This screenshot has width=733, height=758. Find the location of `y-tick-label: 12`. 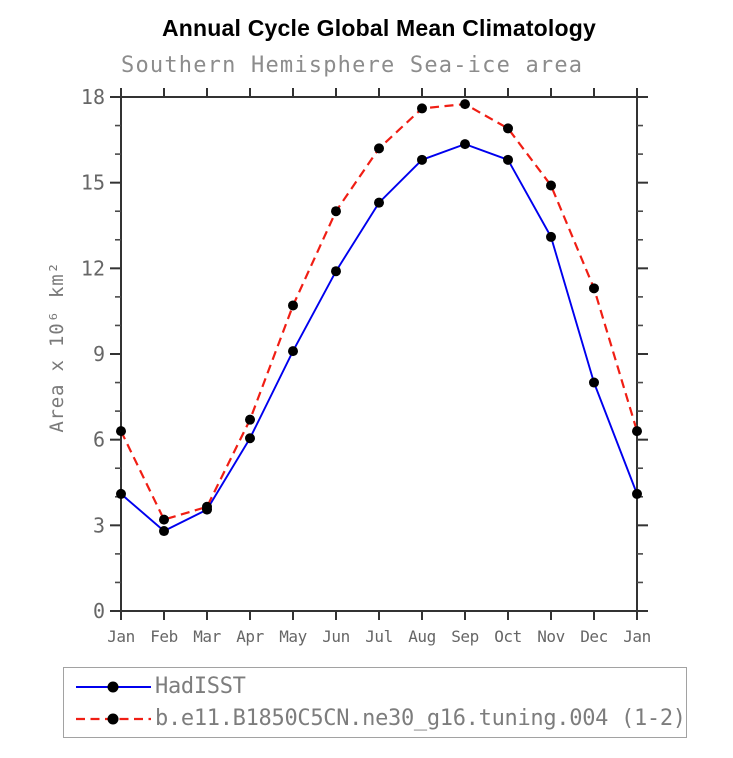

y-tick-label: 12 is located at coordinates (93, 268).